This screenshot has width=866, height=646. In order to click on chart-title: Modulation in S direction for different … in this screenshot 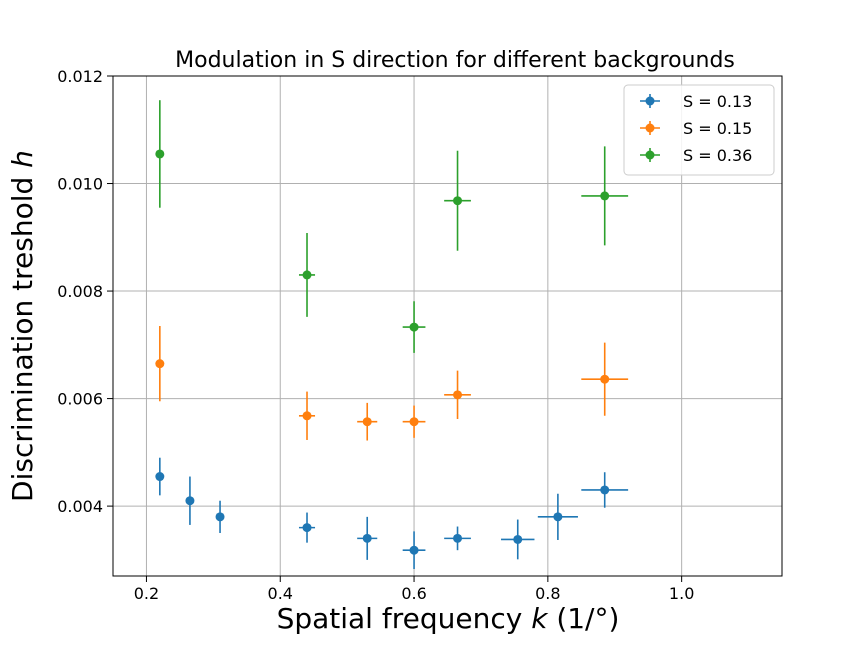, I will do `click(455, 60)`.